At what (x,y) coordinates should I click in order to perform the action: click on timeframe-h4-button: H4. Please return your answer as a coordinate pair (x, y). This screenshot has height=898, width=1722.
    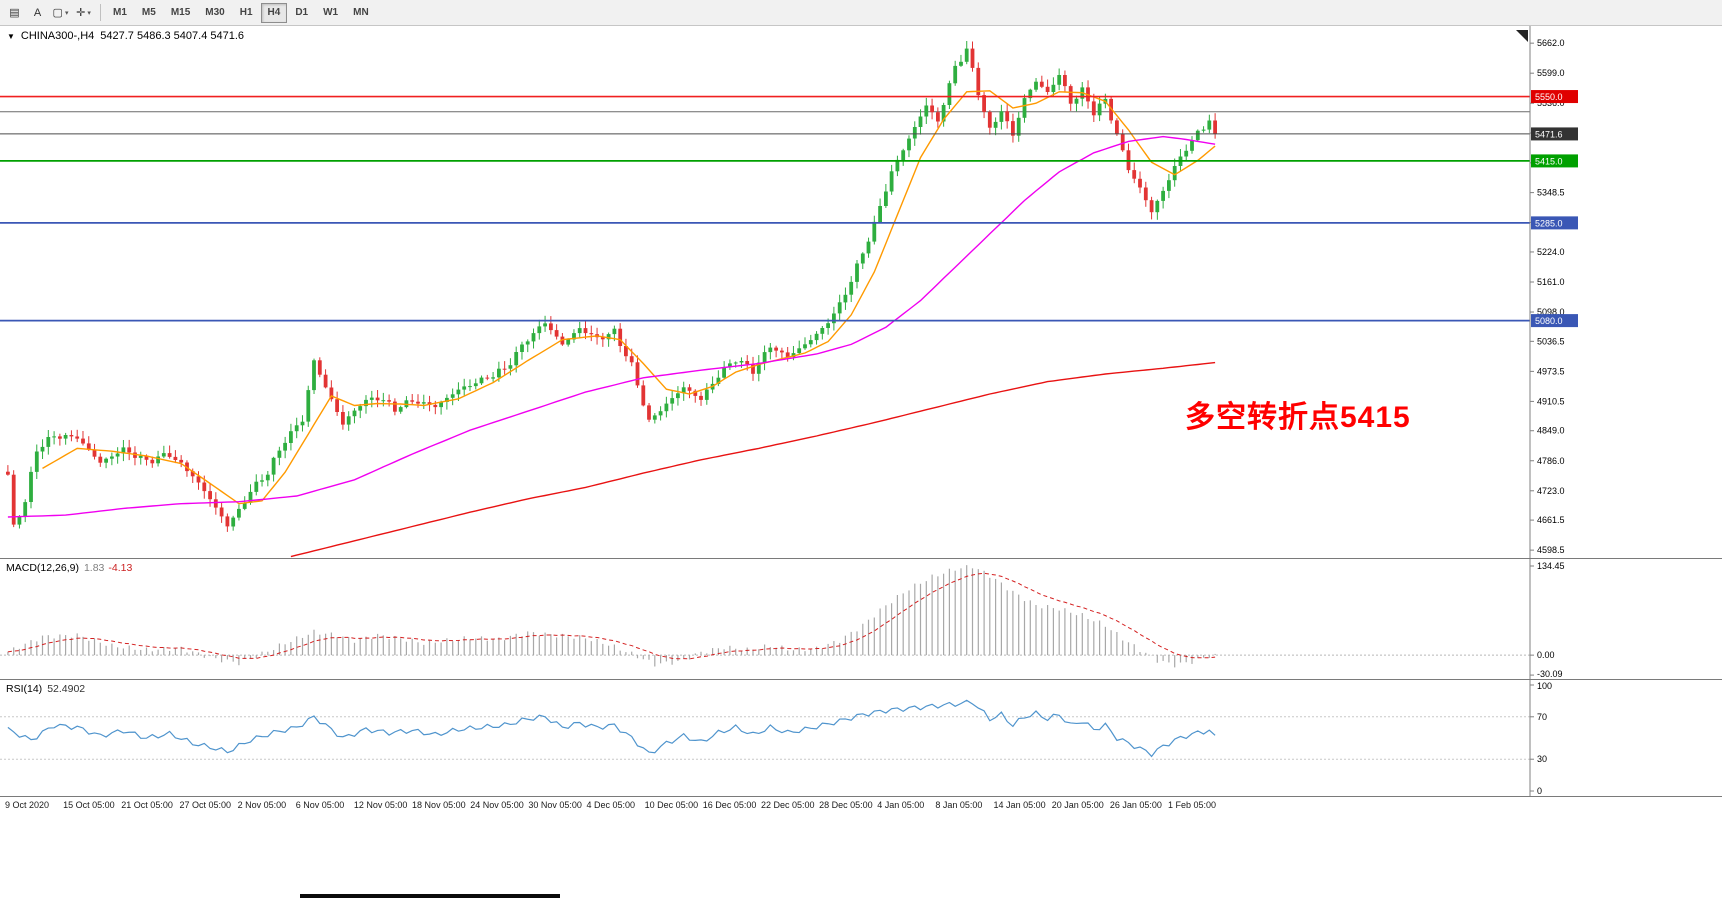
    Looking at the image, I should click on (274, 12).